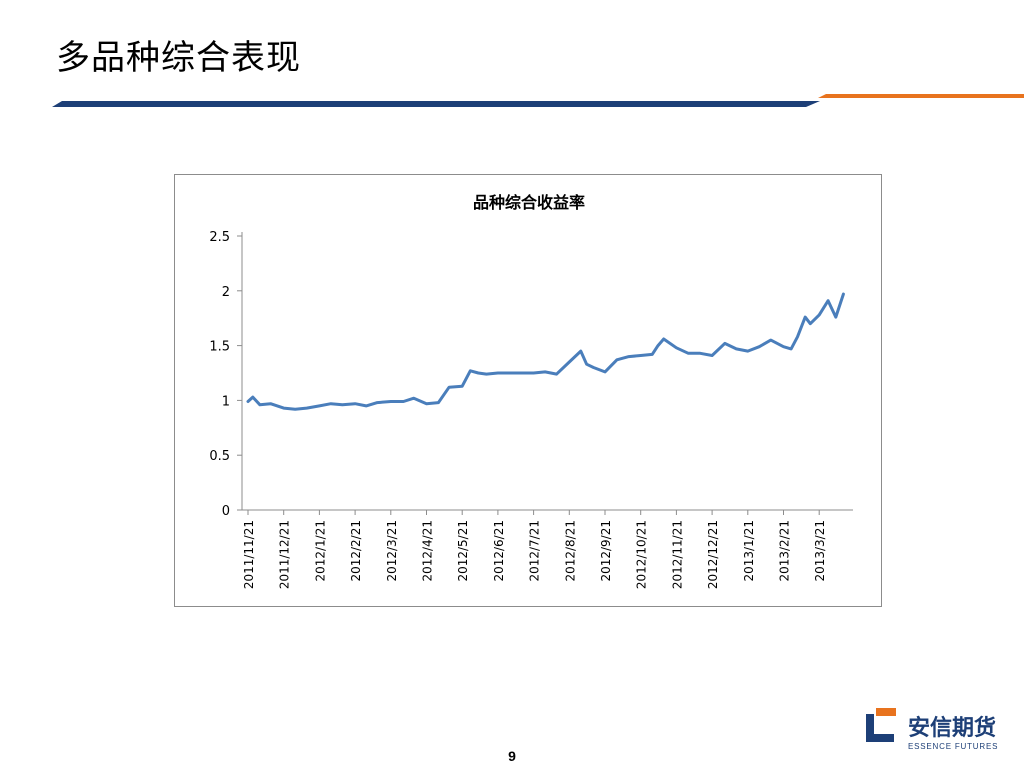 The image size is (1024, 768). I want to click on x-tick-label: 2012/5/21, so click(463, 551).